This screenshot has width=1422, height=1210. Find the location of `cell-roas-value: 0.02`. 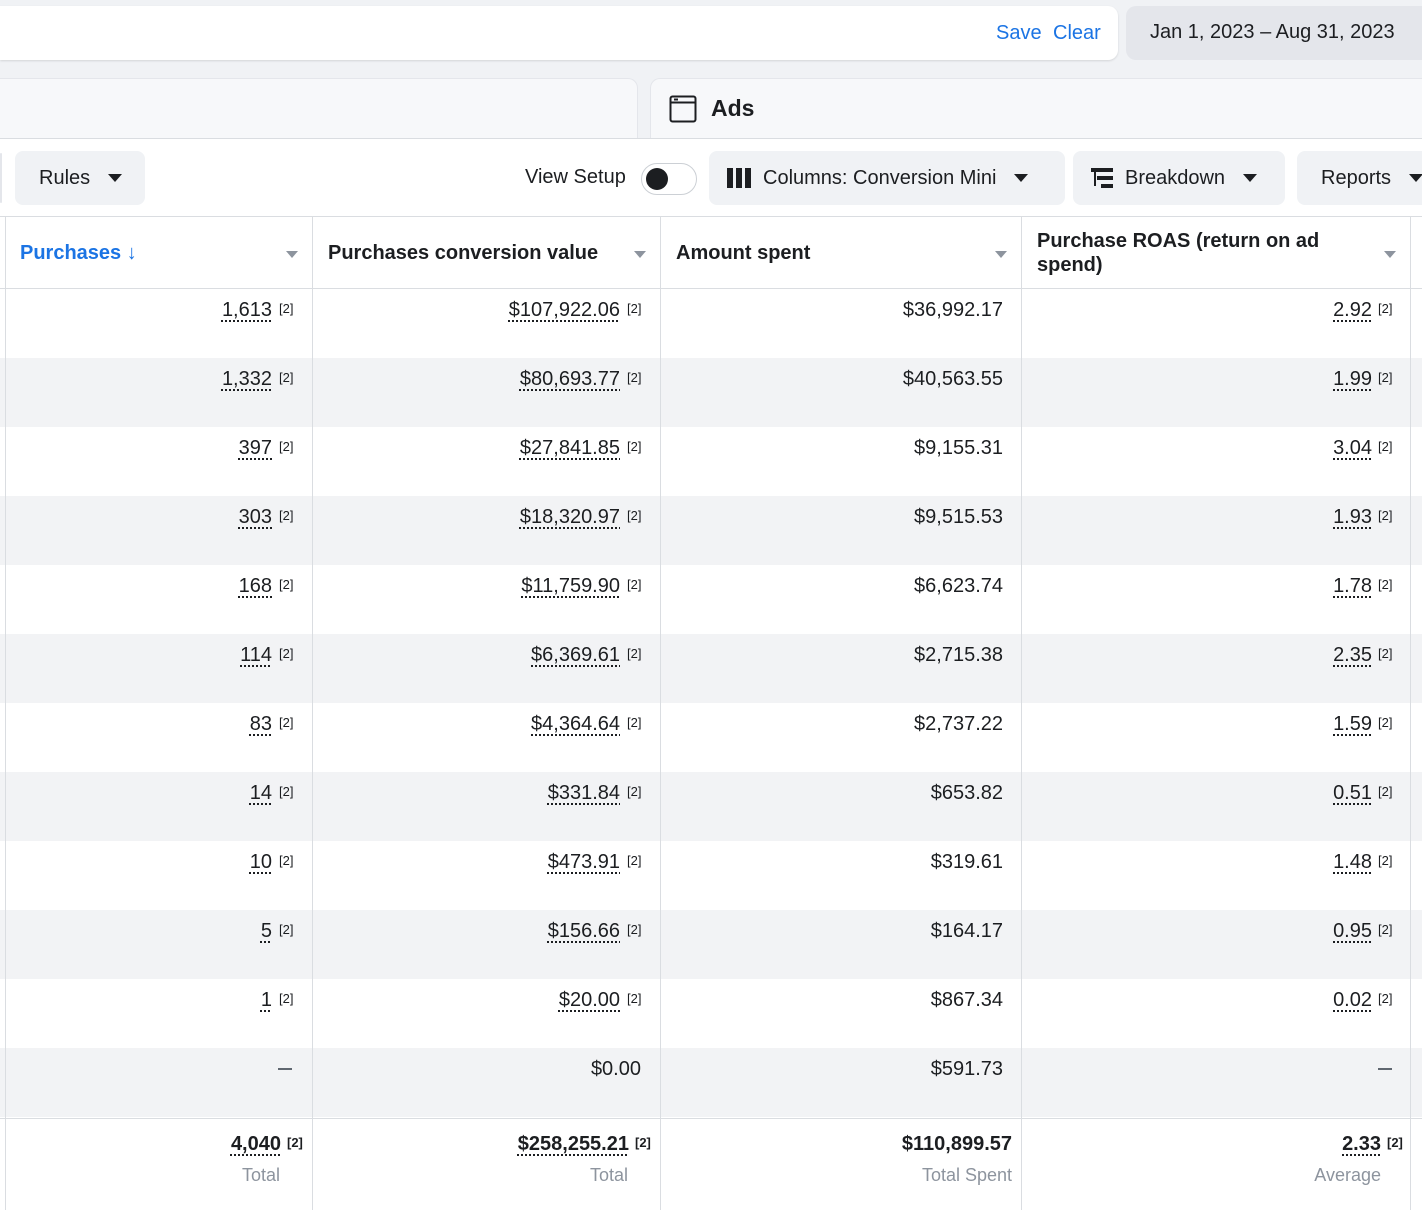

cell-roas-value: 0.02 is located at coordinates (1352, 1000).